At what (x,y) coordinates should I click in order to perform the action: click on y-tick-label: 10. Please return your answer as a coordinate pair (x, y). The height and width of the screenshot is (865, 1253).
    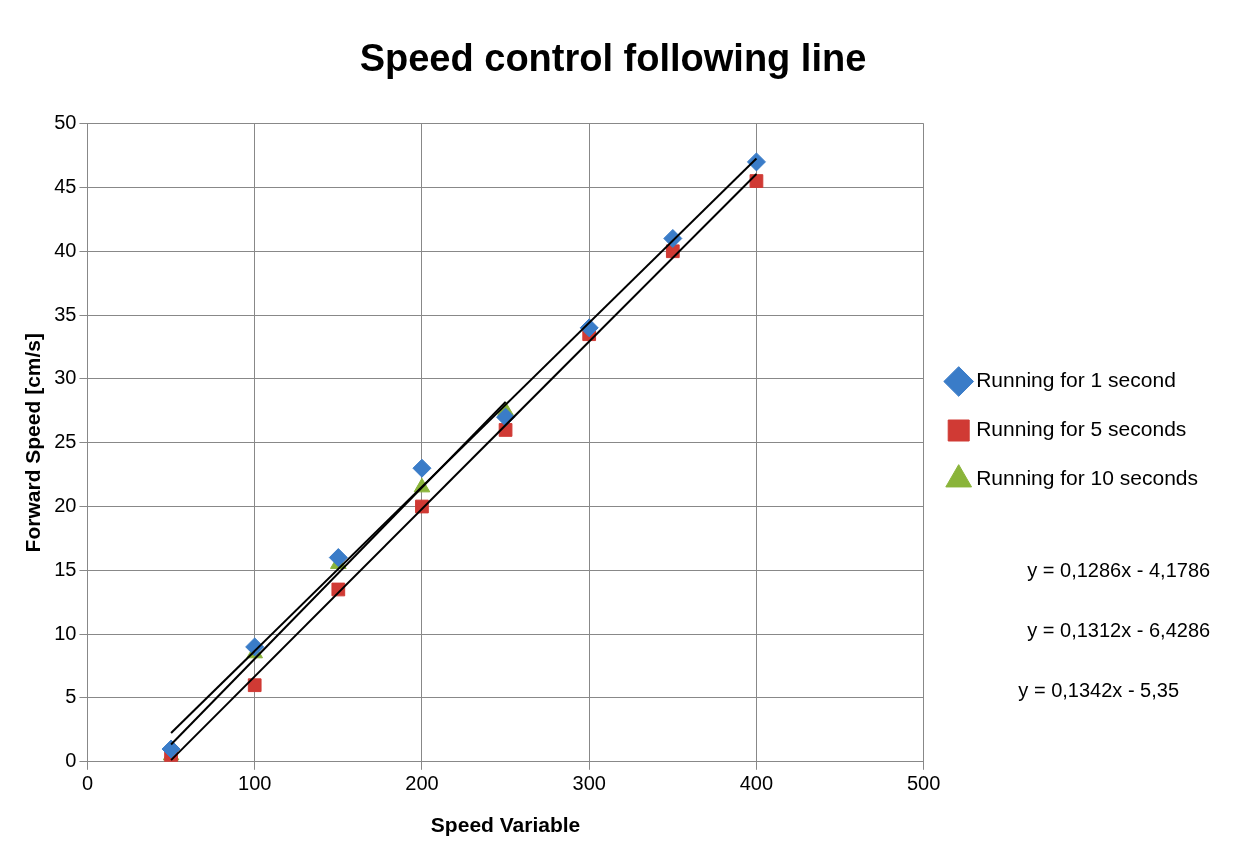
    Looking at the image, I should click on (65, 632).